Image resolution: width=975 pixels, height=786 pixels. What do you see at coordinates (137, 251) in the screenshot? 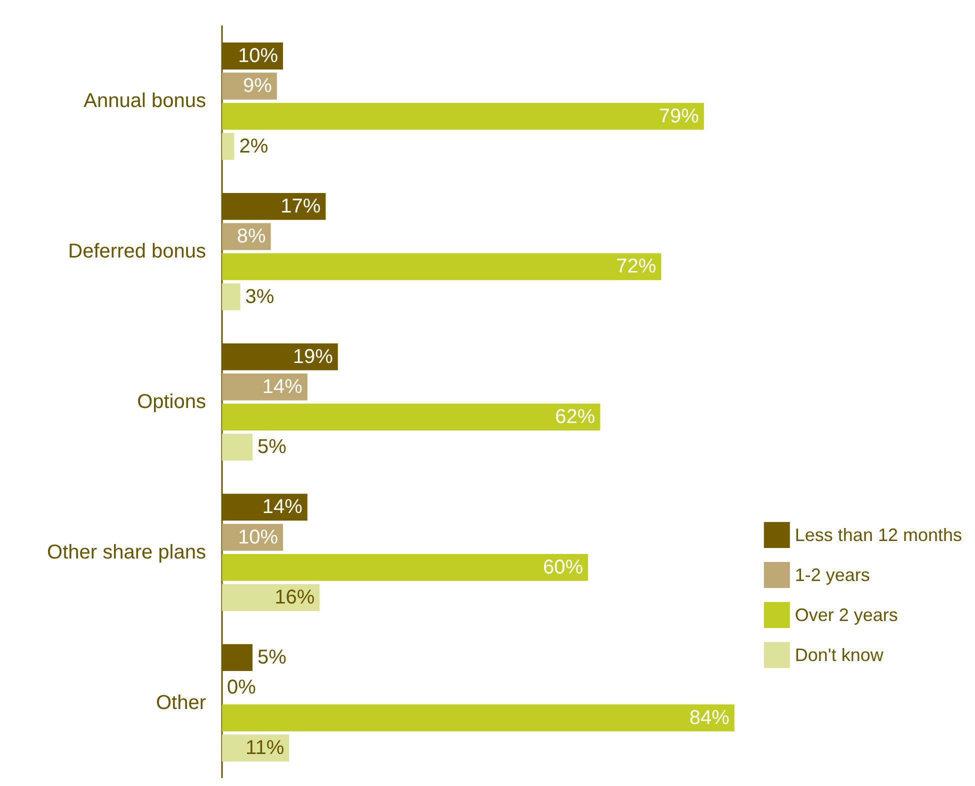
I see `y-tick-label: Deferred bonus` at bounding box center [137, 251].